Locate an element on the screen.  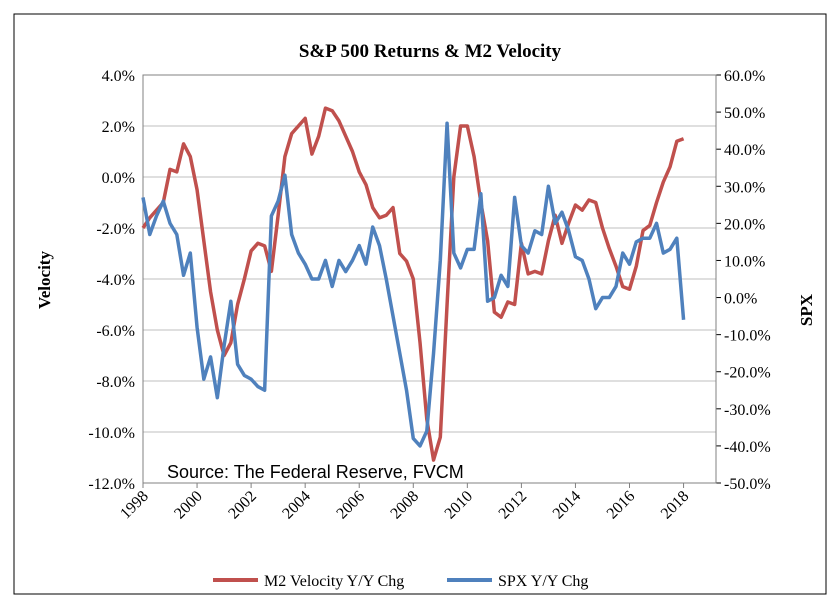
y2-tick-label: -20.0% is located at coordinates (747, 373).